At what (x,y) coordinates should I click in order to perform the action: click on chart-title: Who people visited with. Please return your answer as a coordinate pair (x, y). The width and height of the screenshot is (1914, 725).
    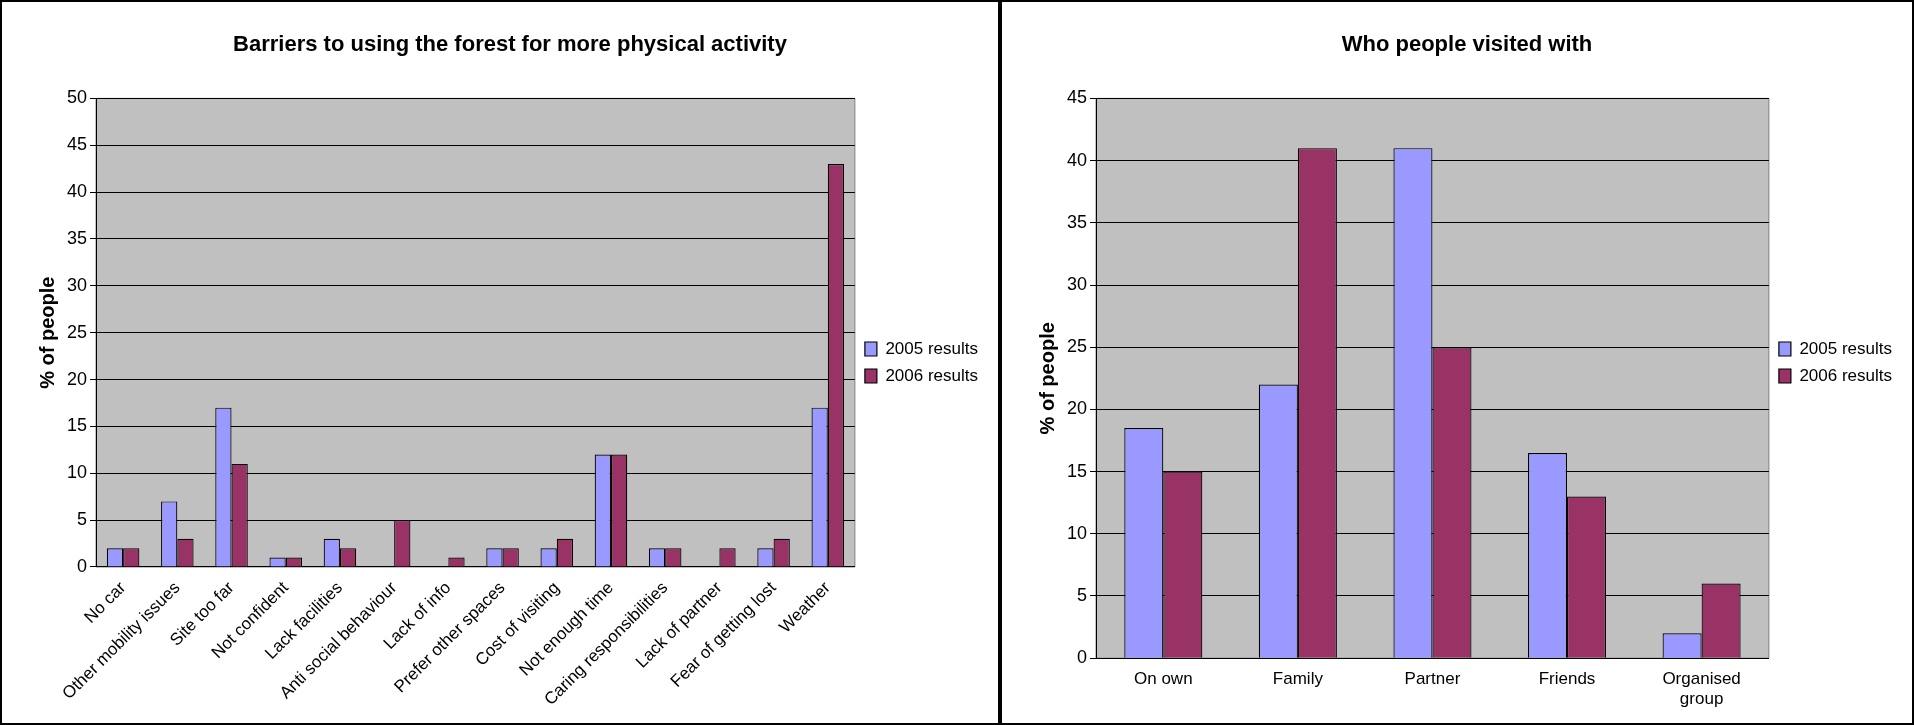
    Looking at the image, I should click on (1467, 44).